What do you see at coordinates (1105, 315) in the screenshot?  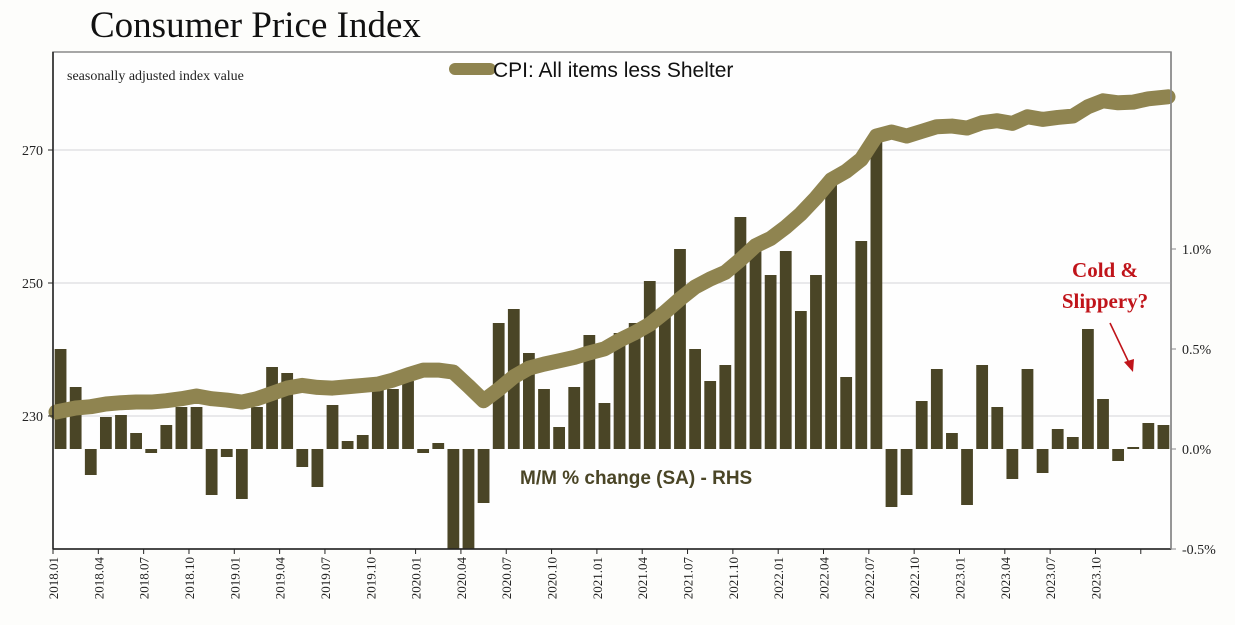 I see `annotation: Cold & Slippery?` at bounding box center [1105, 315].